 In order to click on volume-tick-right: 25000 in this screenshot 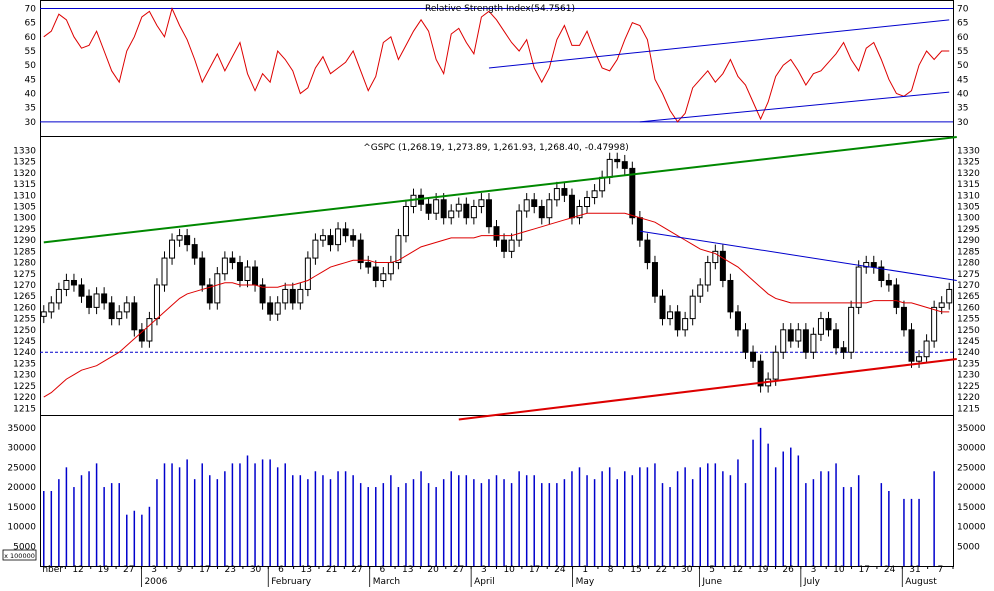, I will do `click(971, 468)`.